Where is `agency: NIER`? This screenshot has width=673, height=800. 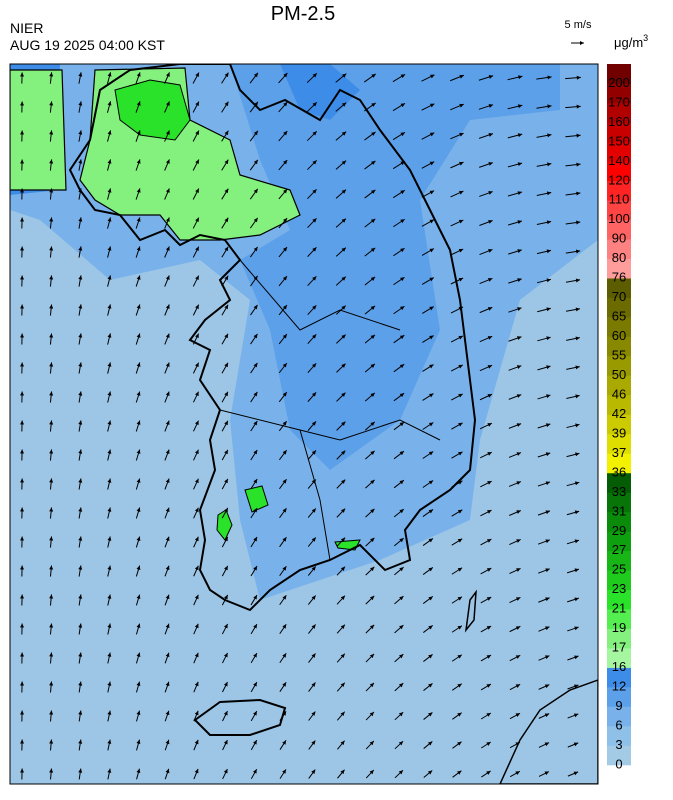 agency: NIER is located at coordinates (26, 28).